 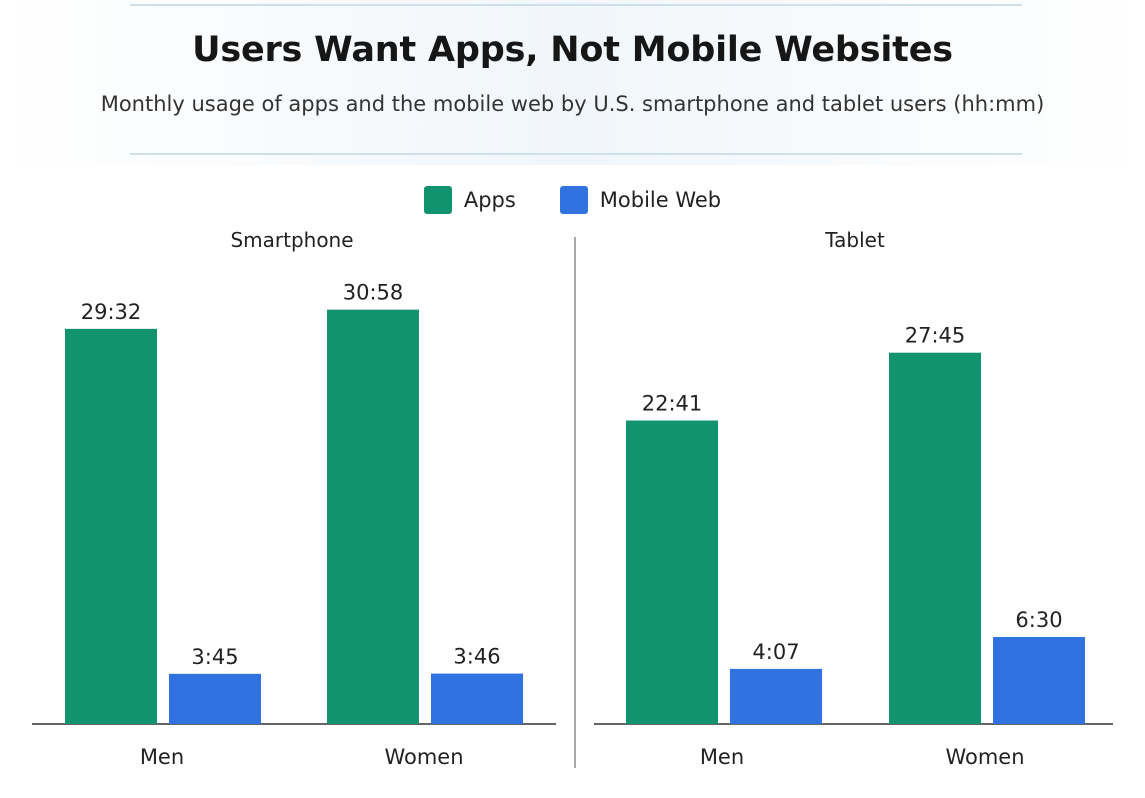 What do you see at coordinates (576, 5) in the screenshot?
I see `header-top-rule` at bounding box center [576, 5].